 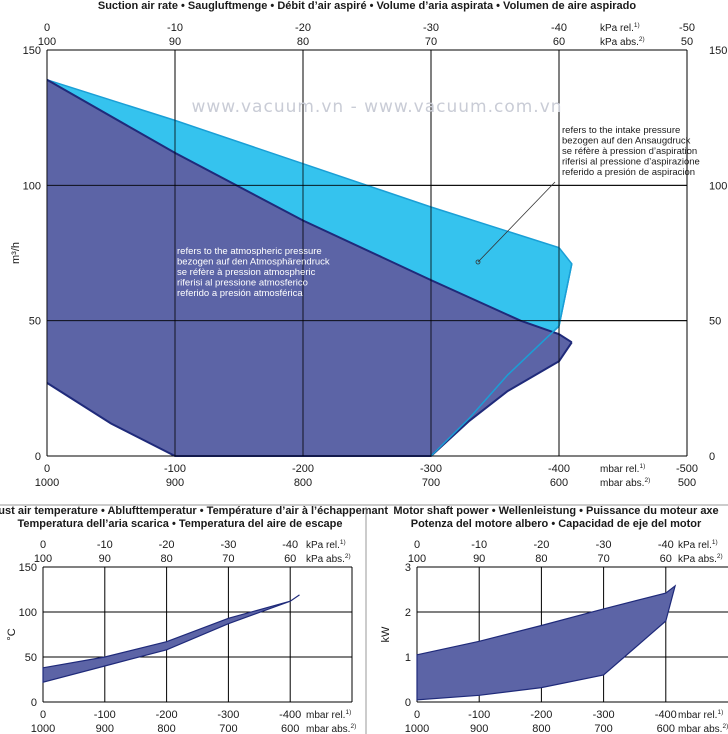 I want to click on intake-note-marker, so click(x=478, y=262).